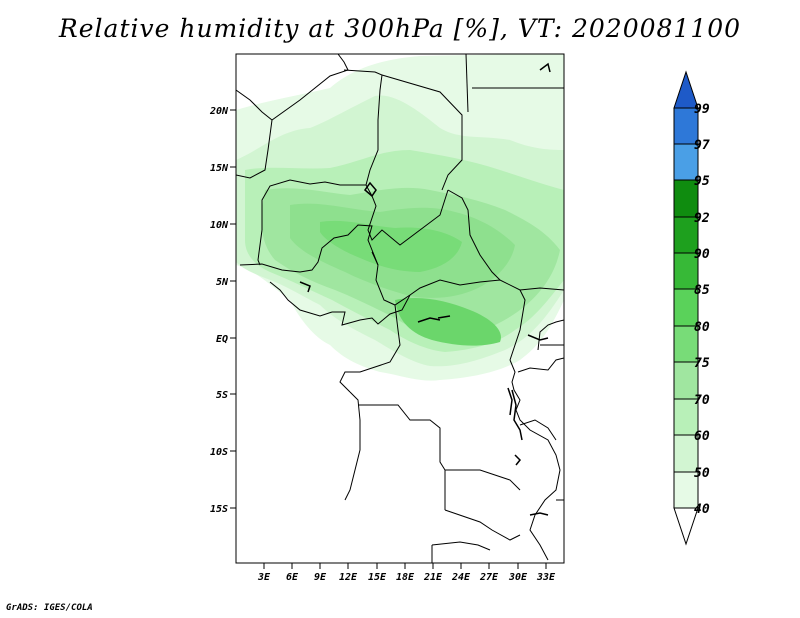 This screenshot has width=800, height=618. What do you see at coordinates (702, 290) in the screenshot?
I see `legend-label-85: 85` at bounding box center [702, 290].